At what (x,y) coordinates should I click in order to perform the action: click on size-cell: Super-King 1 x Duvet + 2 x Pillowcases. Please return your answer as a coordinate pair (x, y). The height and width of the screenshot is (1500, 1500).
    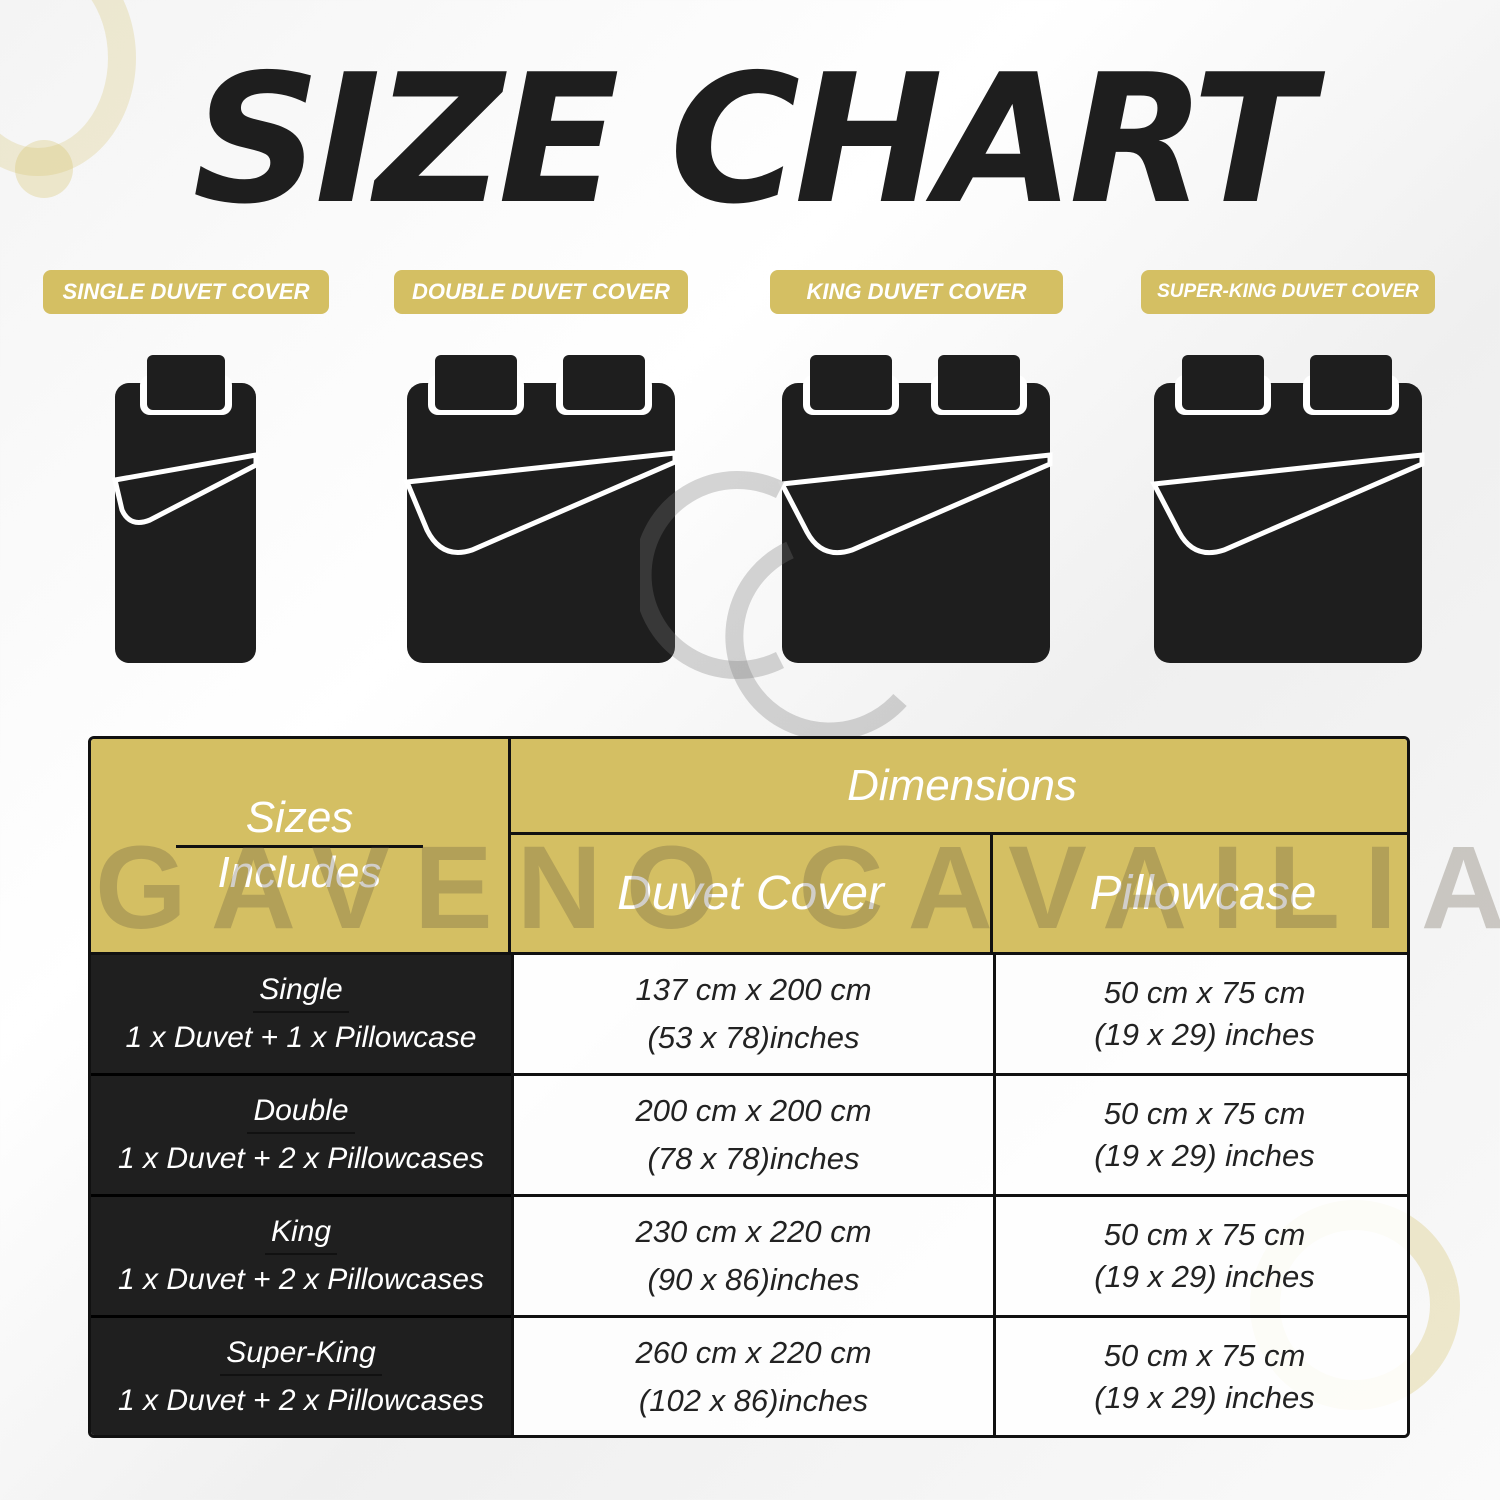
    Looking at the image, I should click on (301, 1376).